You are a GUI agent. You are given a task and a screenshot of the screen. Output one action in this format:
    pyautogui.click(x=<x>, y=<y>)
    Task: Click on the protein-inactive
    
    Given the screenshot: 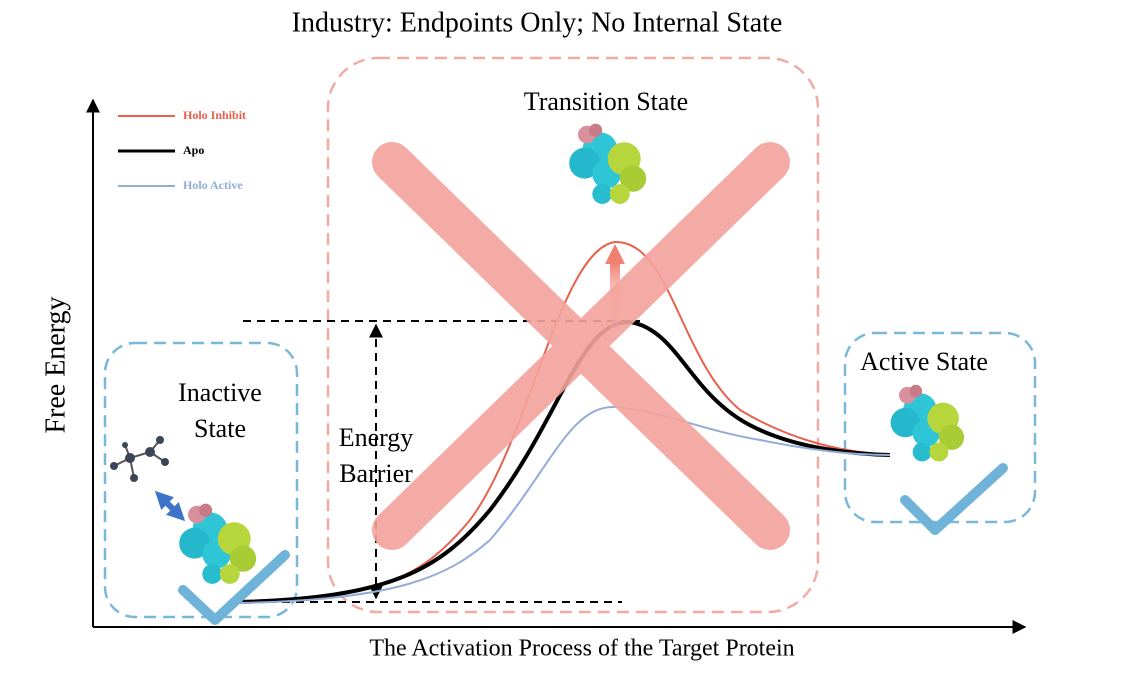 What is the action you would take?
    pyautogui.click(x=218, y=543)
    